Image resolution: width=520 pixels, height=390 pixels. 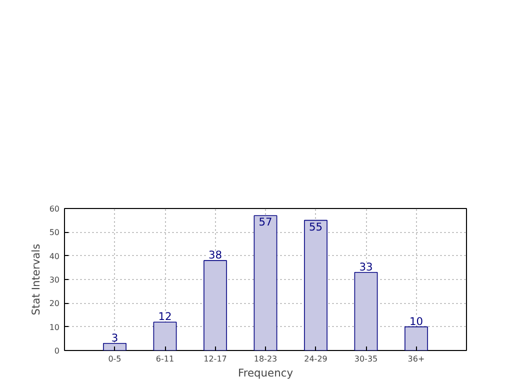 I want to click on y-axis-title: Stat Intervals, so click(x=35, y=279).